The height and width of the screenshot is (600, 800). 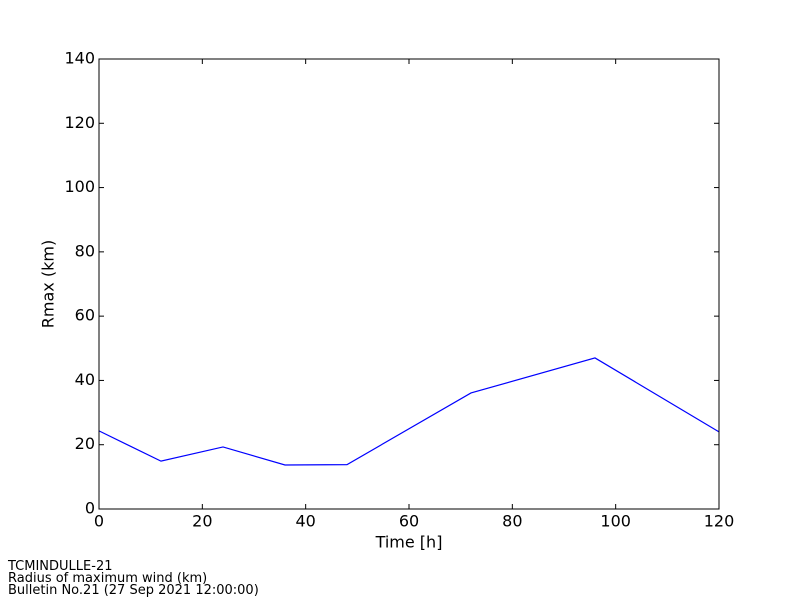 I want to click on y-tick-label: 0, so click(x=90, y=508).